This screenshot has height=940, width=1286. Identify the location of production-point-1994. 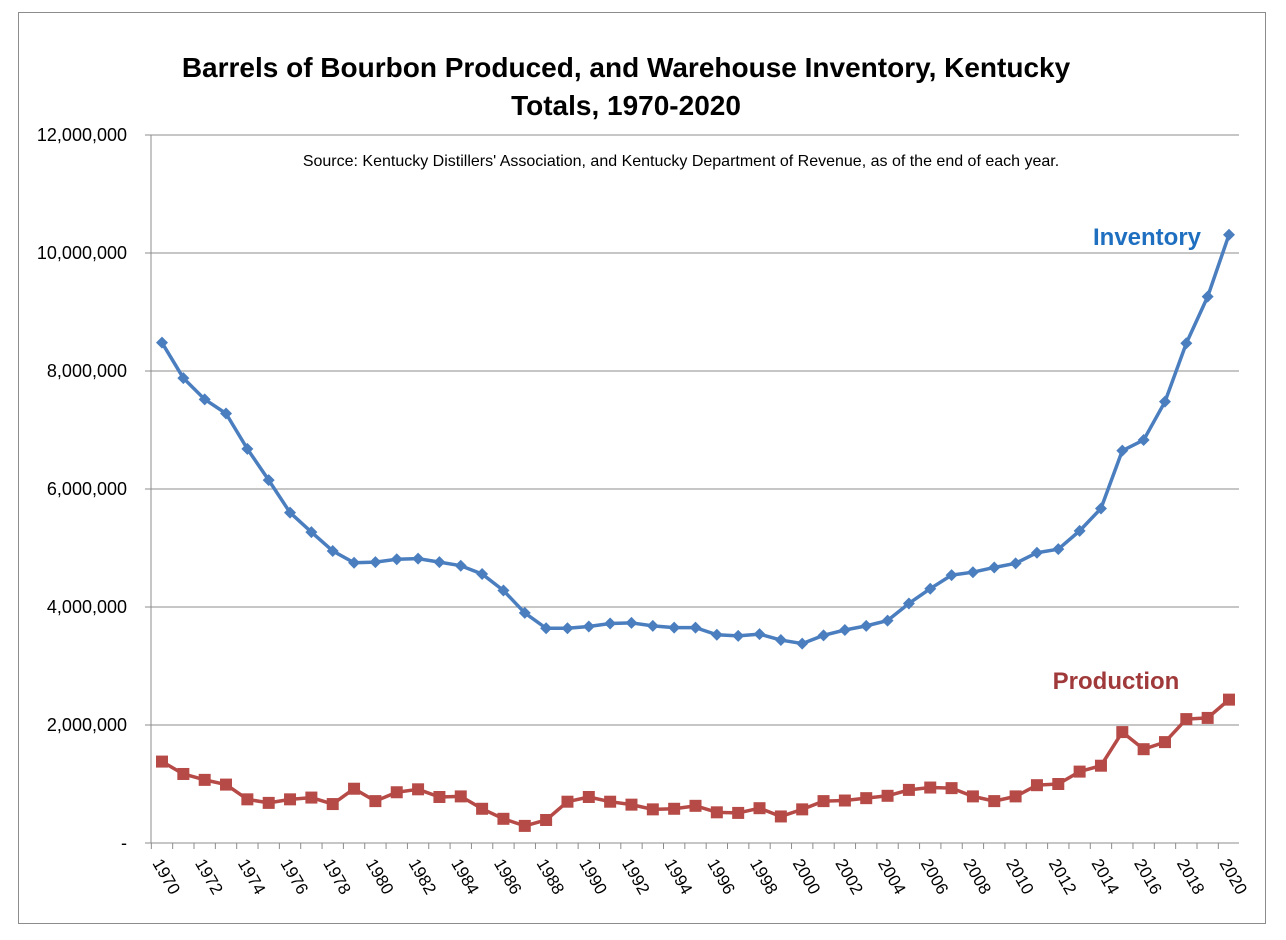
(674, 808).